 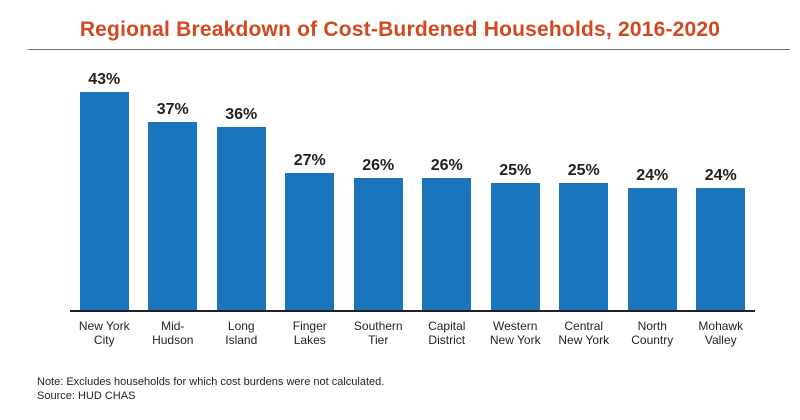 I want to click on x-axis-label: Finger Lakes, so click(x=309, y=333).